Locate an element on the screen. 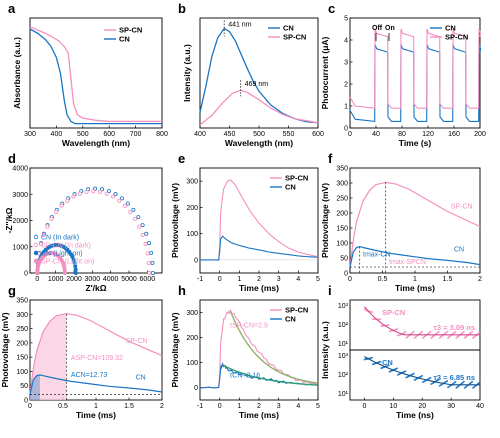  panel-label-h: h is located at coordinates (182, 290).